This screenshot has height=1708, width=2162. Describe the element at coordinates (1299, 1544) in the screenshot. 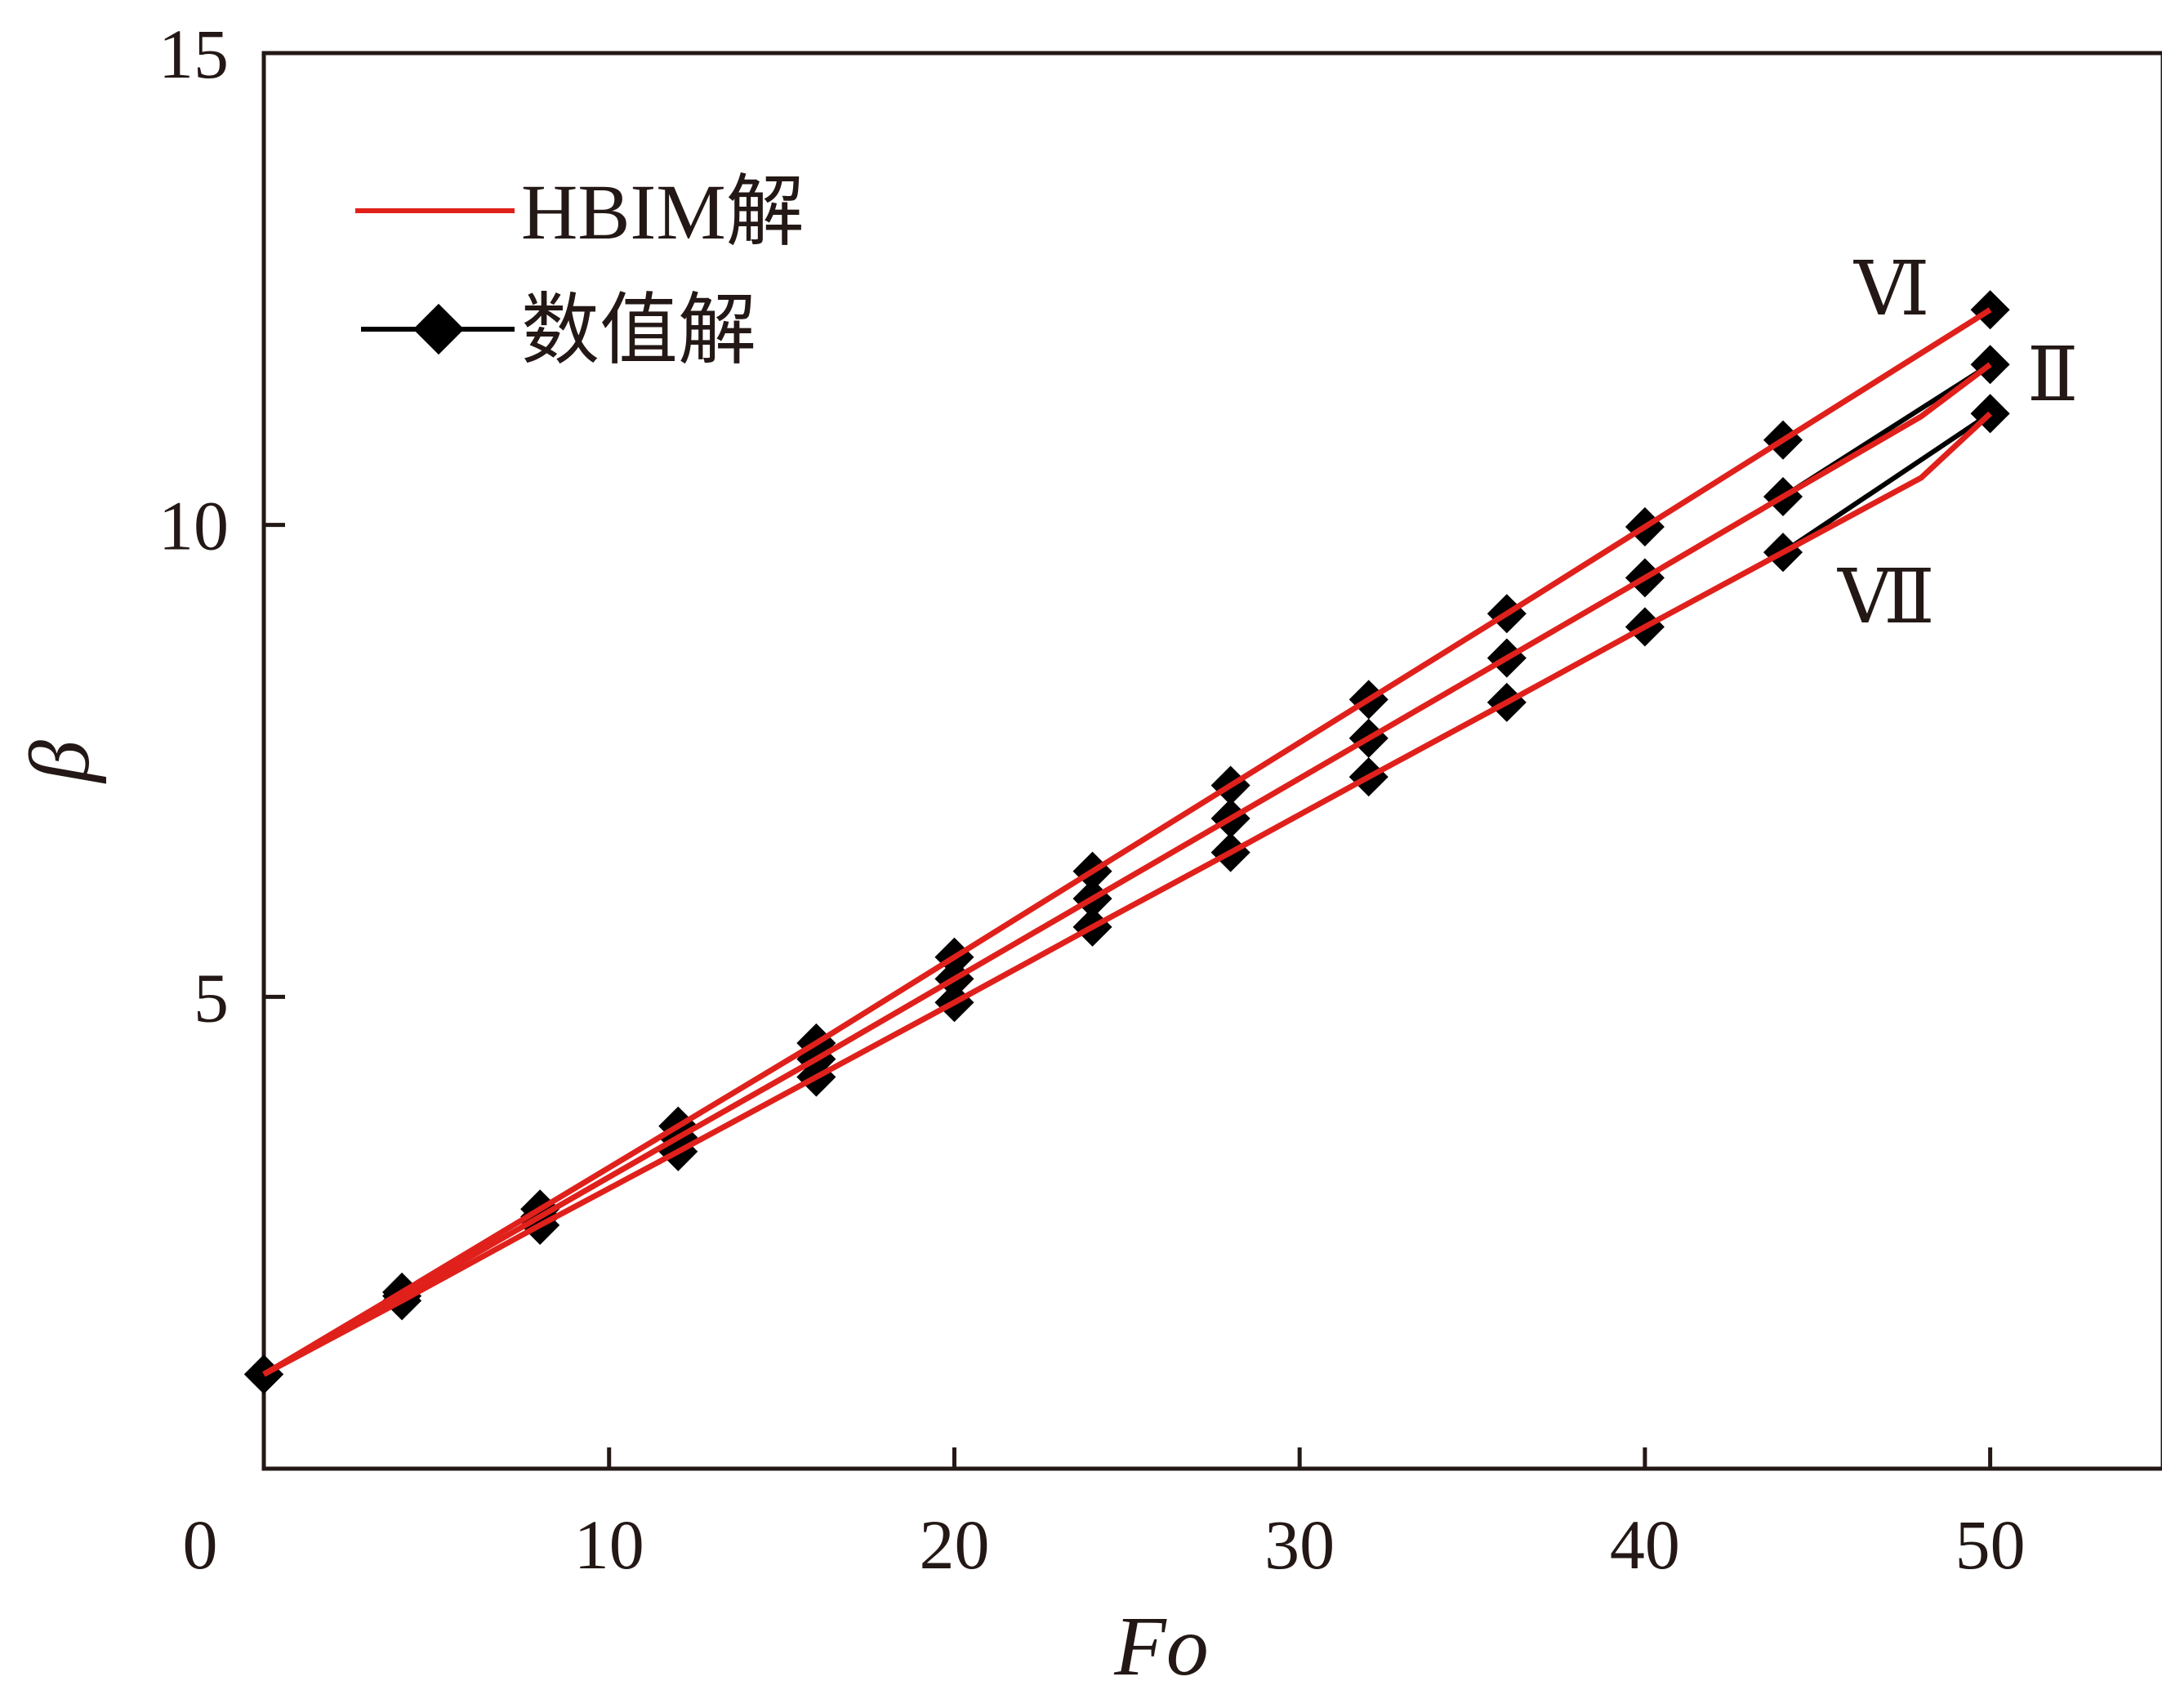

I see `x-tick-label: 30` at that location.